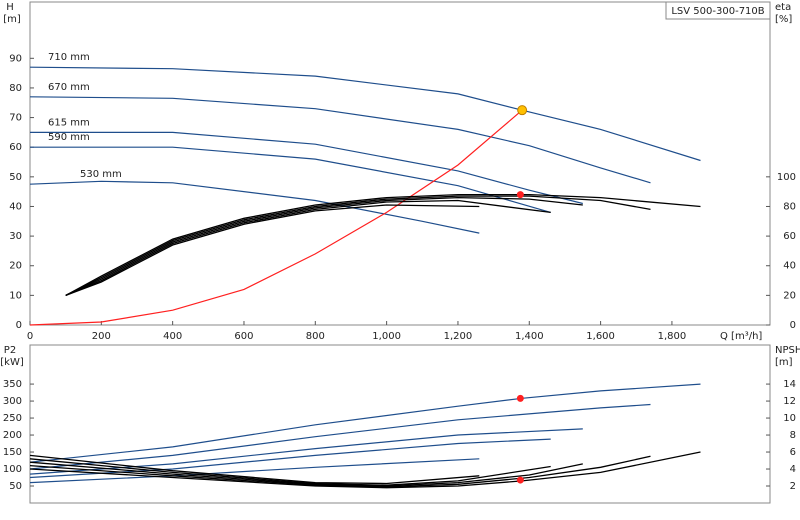 This screenshot has width=800, height=520. I want to click on y2-axis-label: eta, so click(783, 7).